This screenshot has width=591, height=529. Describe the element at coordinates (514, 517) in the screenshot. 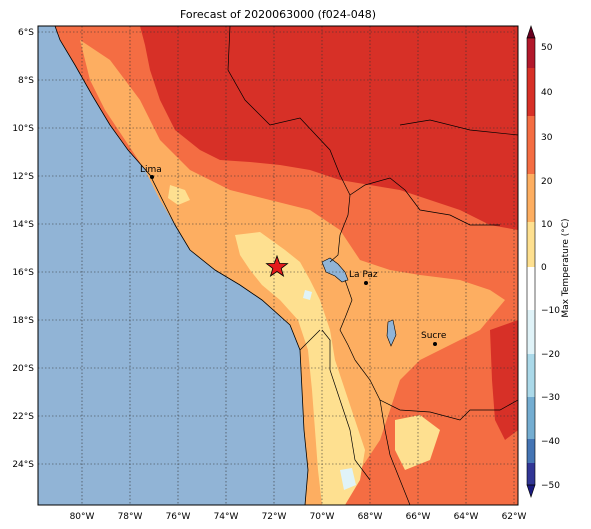

I see `lon-label-62w: 62°W` at that location.